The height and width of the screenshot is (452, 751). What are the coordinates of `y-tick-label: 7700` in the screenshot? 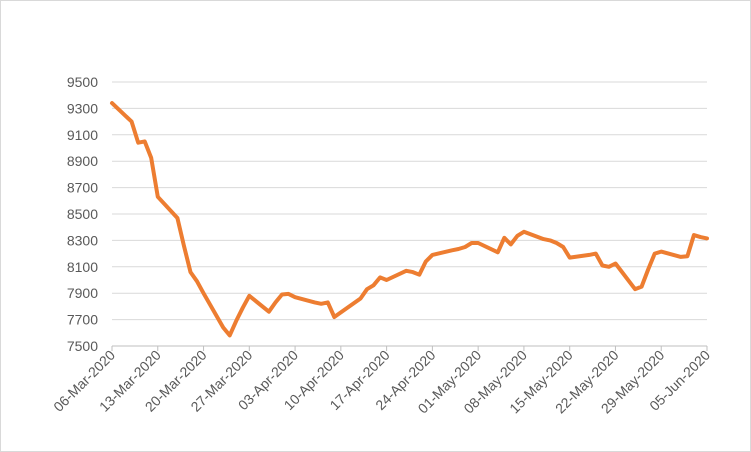 It's located at (82, 320).